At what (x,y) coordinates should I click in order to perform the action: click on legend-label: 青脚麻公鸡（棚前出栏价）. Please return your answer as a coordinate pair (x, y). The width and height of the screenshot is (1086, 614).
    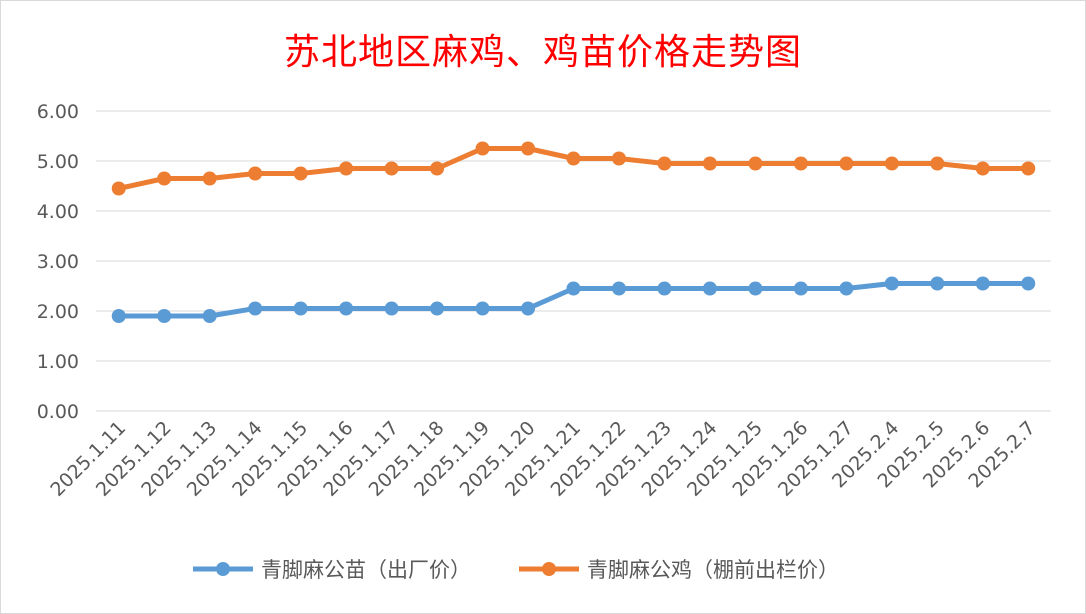
    Looking at the image, I should click on (713, 570).